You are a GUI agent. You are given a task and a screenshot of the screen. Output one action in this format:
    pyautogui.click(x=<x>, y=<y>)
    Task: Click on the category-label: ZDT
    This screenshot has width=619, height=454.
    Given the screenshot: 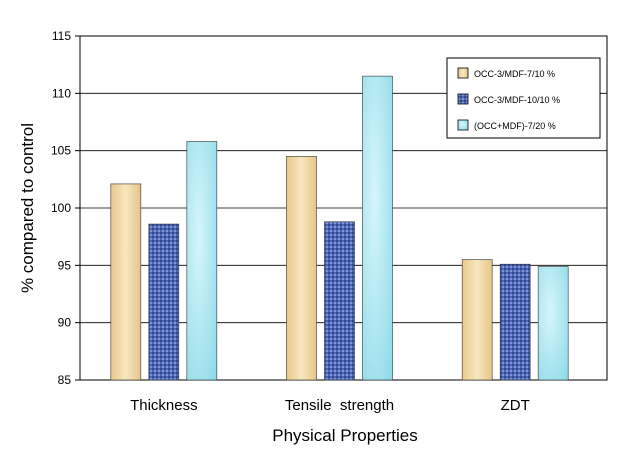 What is the action you would take?
    pyautogui.click(x=515, y=405)
    